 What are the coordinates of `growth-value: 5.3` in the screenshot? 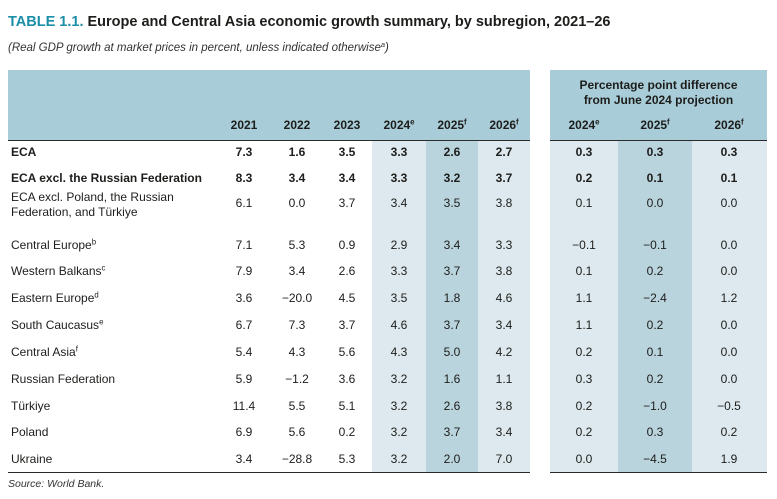 It's located at (347, 459).